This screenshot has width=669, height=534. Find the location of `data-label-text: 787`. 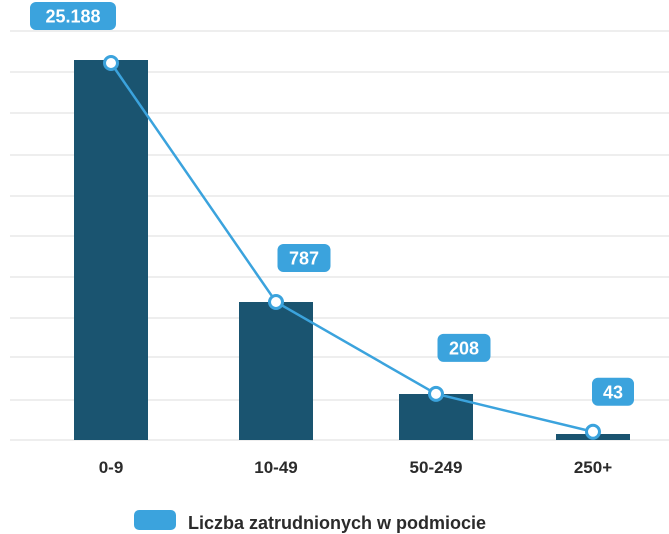

data-label-text: 787 is located at coordinates (304, 258).